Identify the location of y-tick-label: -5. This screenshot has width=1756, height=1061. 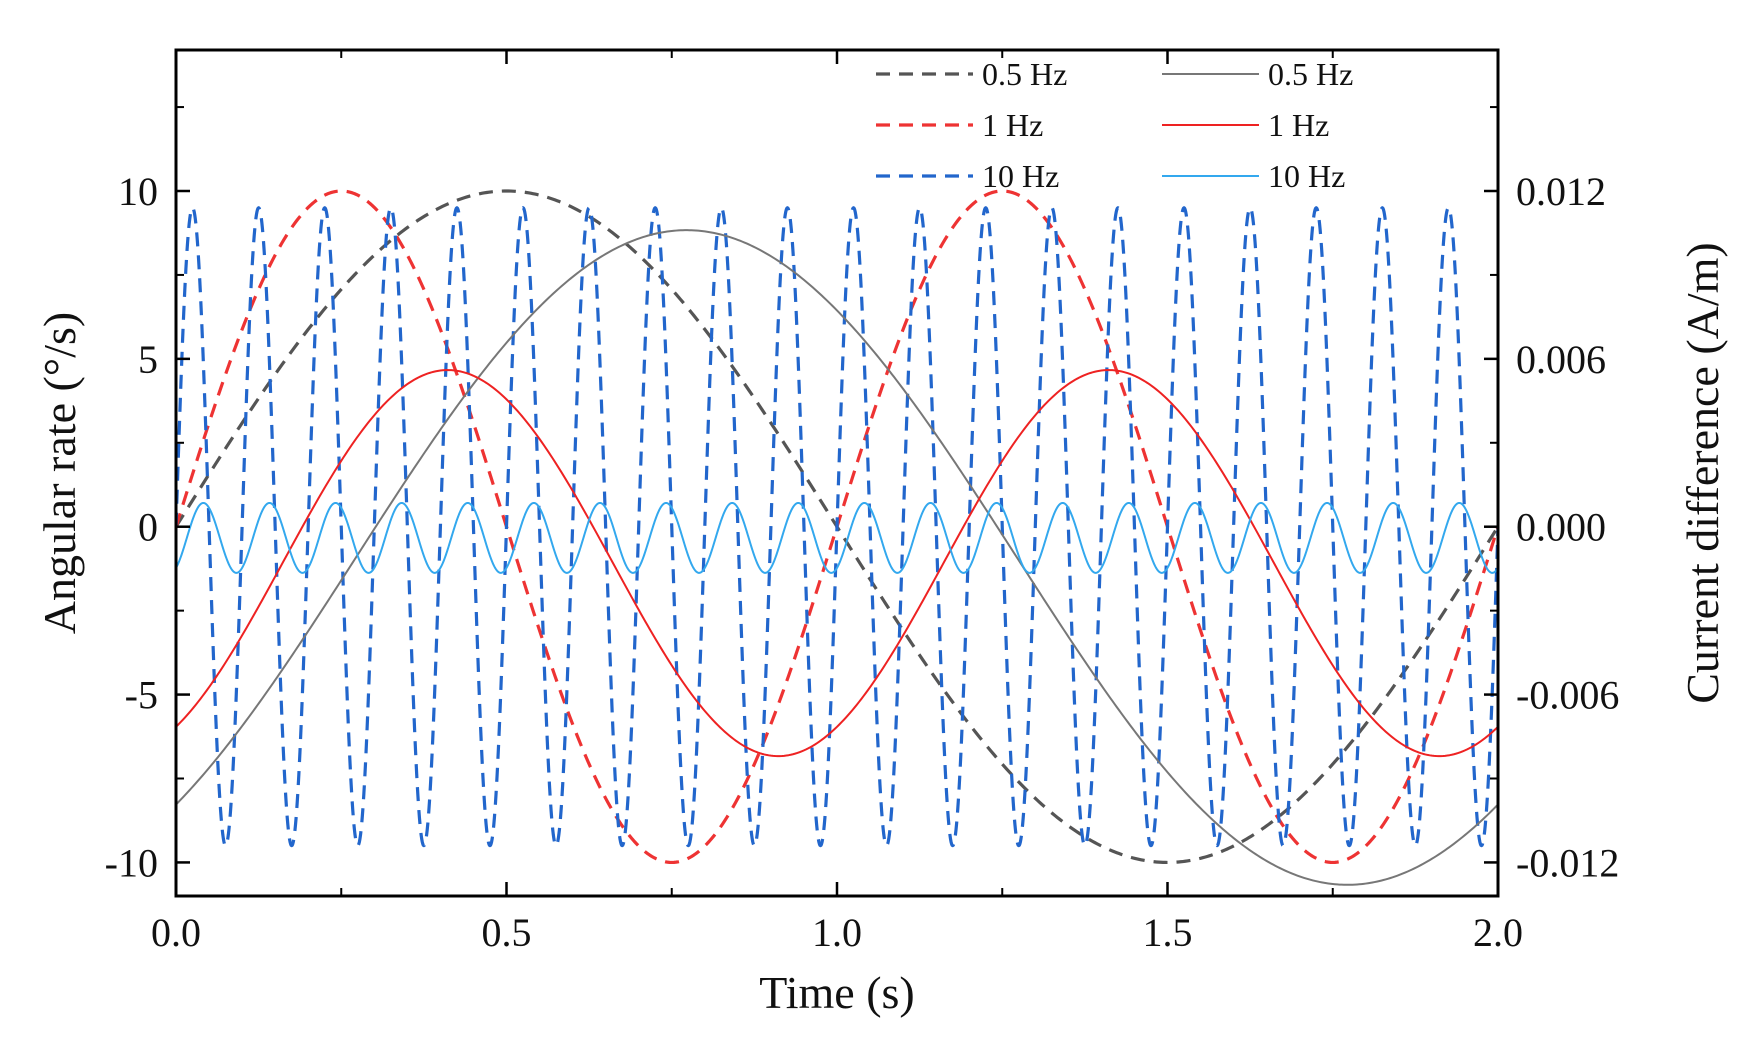
(141, 695).